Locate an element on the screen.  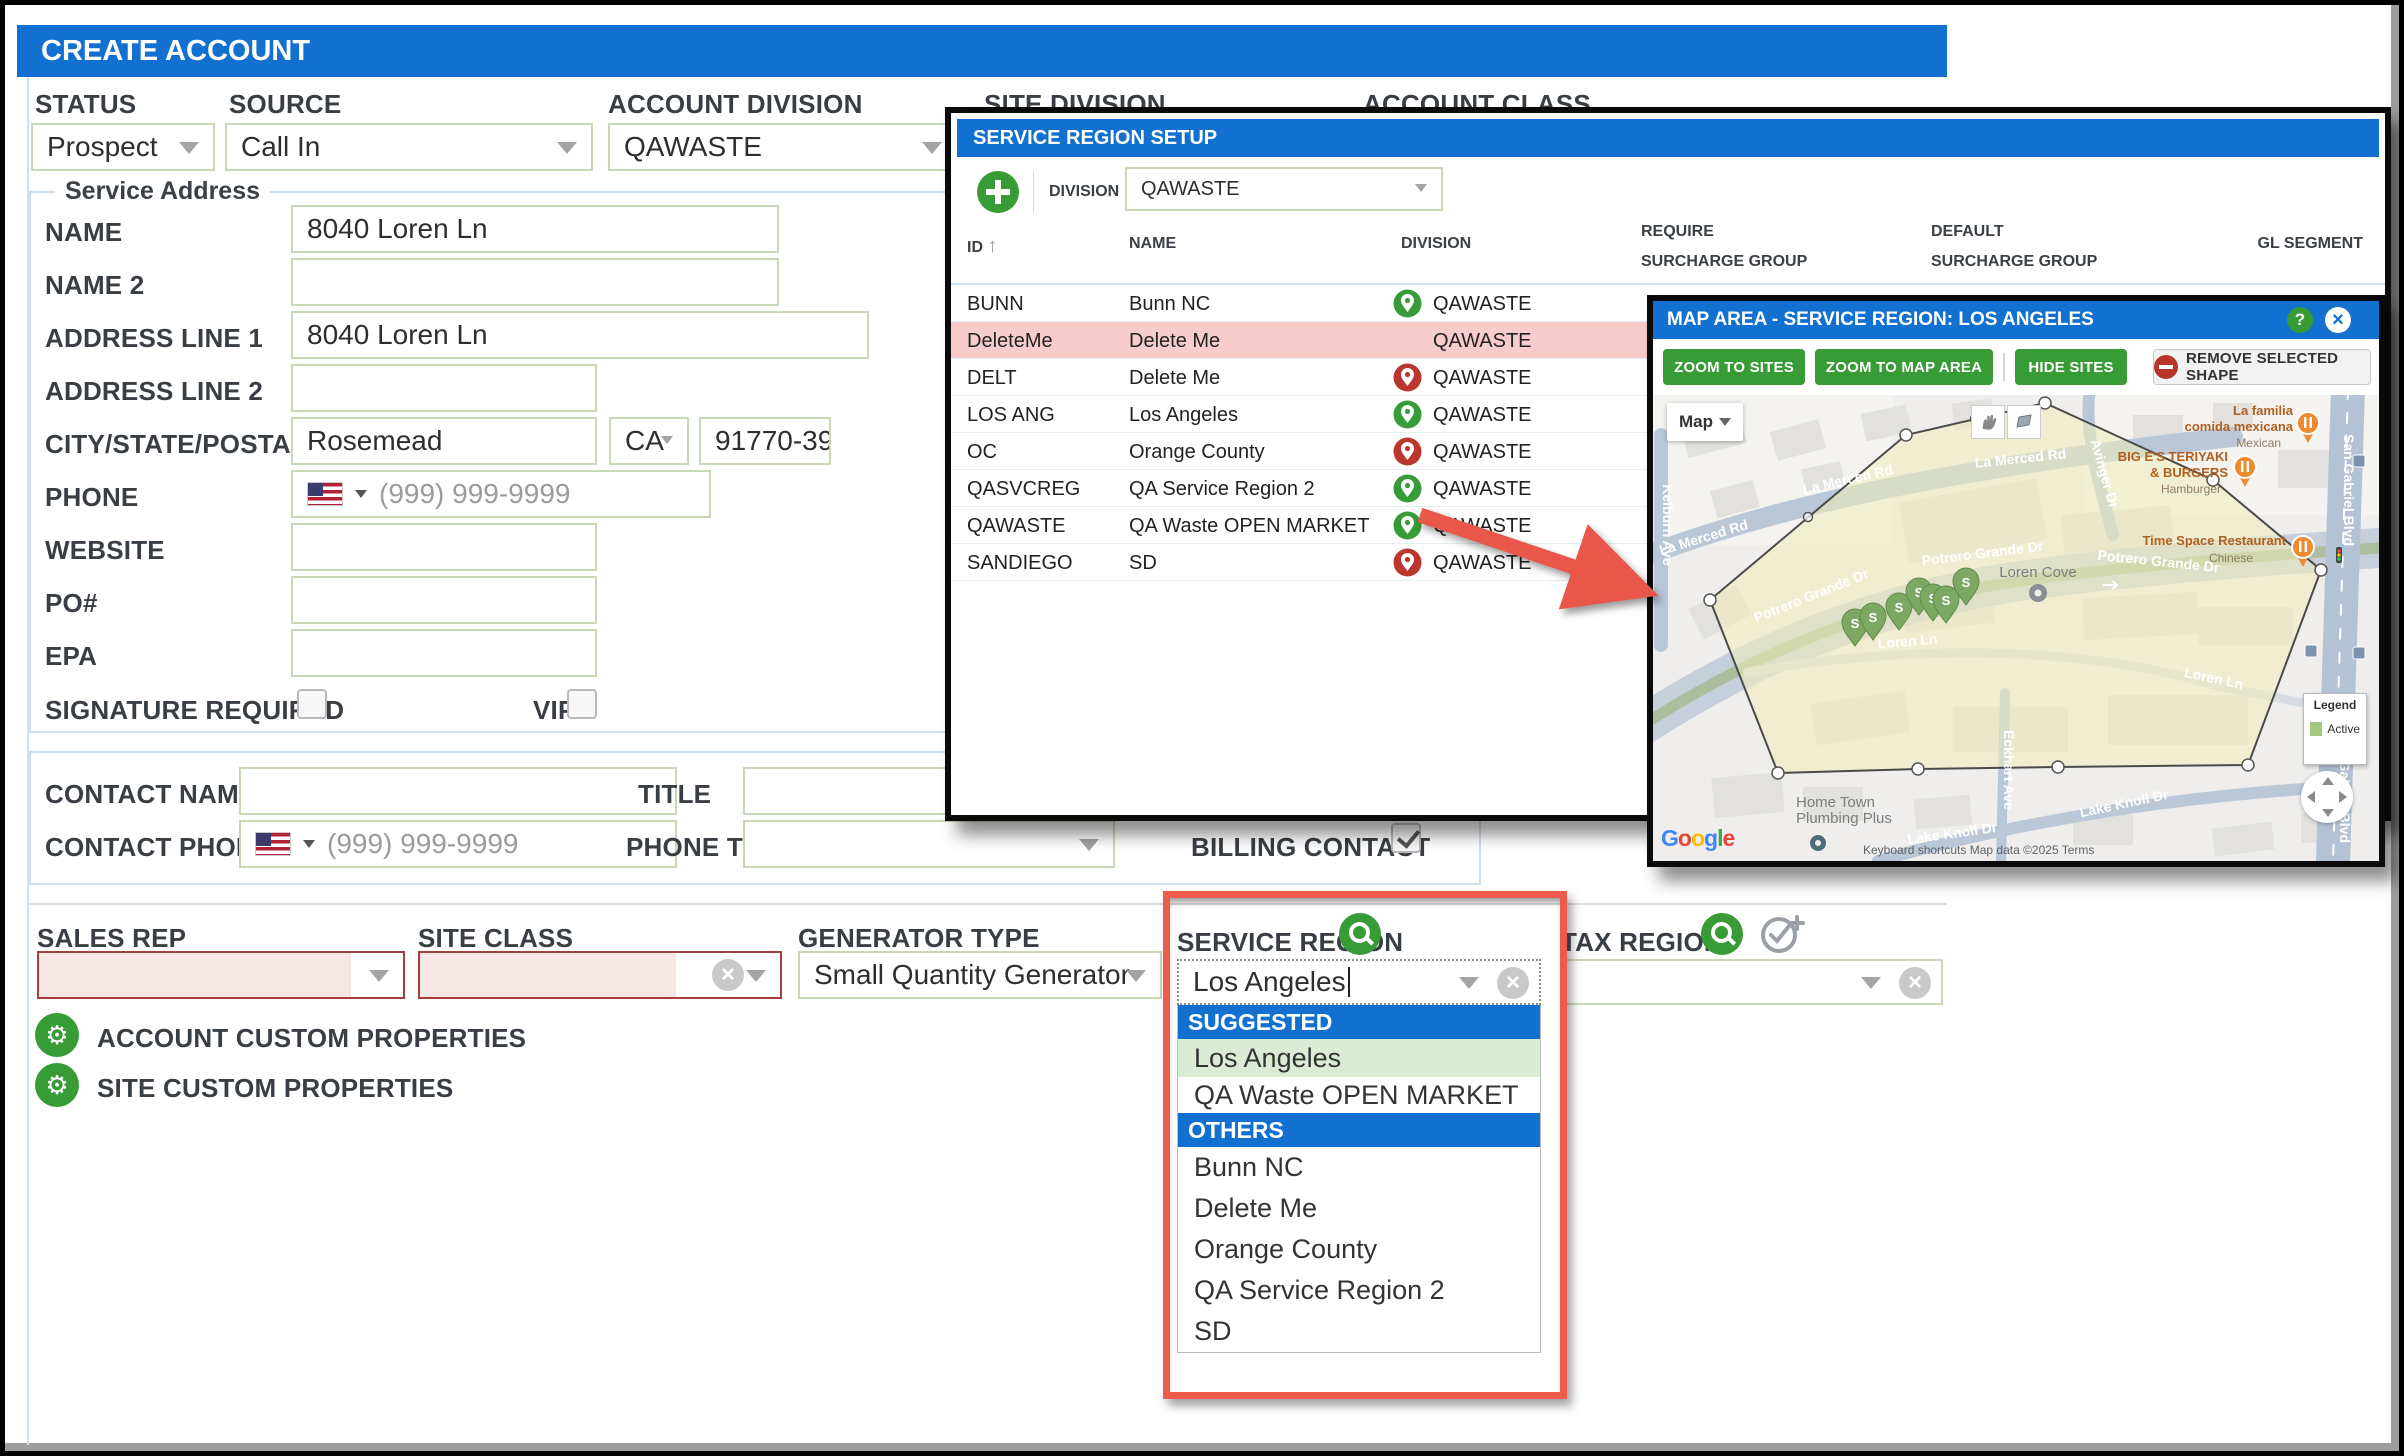
row-id: QASVCREG is located at coordinates (1024, 489).